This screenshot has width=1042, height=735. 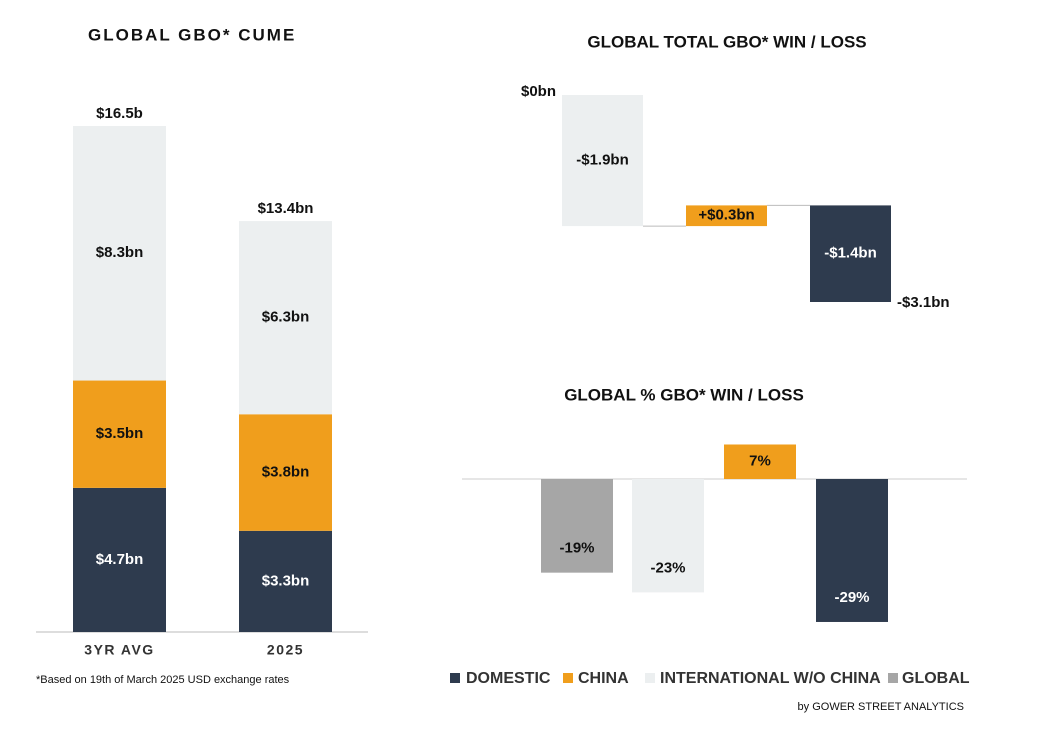 I want to click on value-label: -$1.9bn, so click(x=602, y=160).